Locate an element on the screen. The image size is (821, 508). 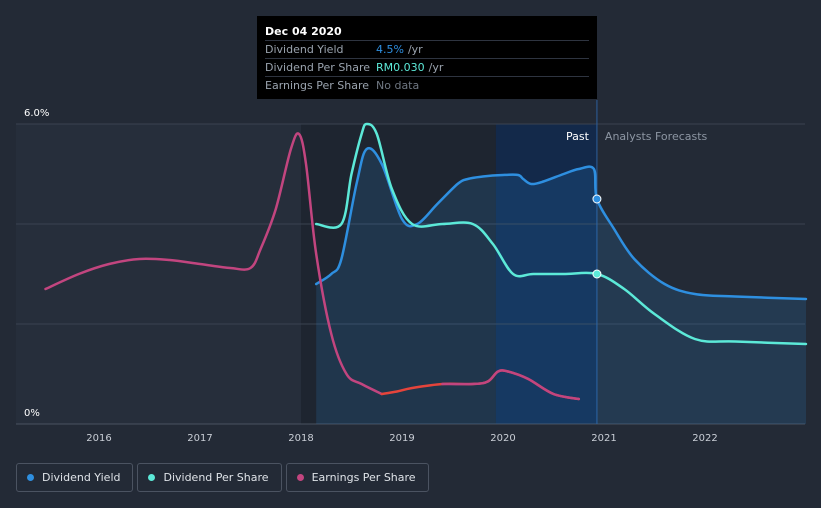
tooltip-label: Dividend Yield is located at coordinates (304, 49).